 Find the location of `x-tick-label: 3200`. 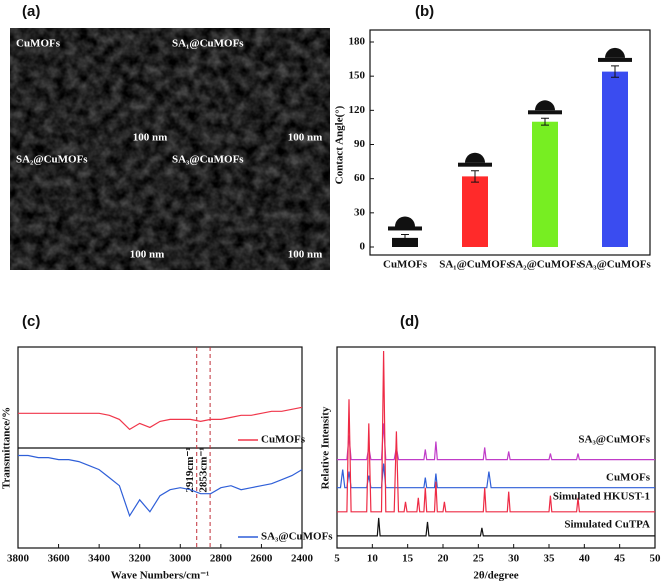

x-tick-label: 3200 is located at coordinates (140, 559).